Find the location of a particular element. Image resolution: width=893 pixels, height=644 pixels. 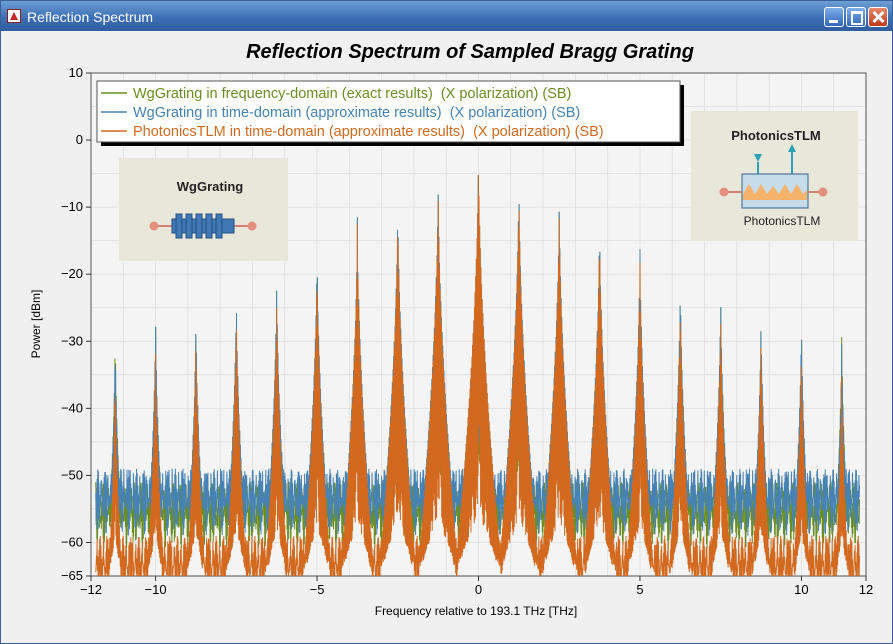

y-axis-label: Power [dBm] is located at coordinates (36, 324).